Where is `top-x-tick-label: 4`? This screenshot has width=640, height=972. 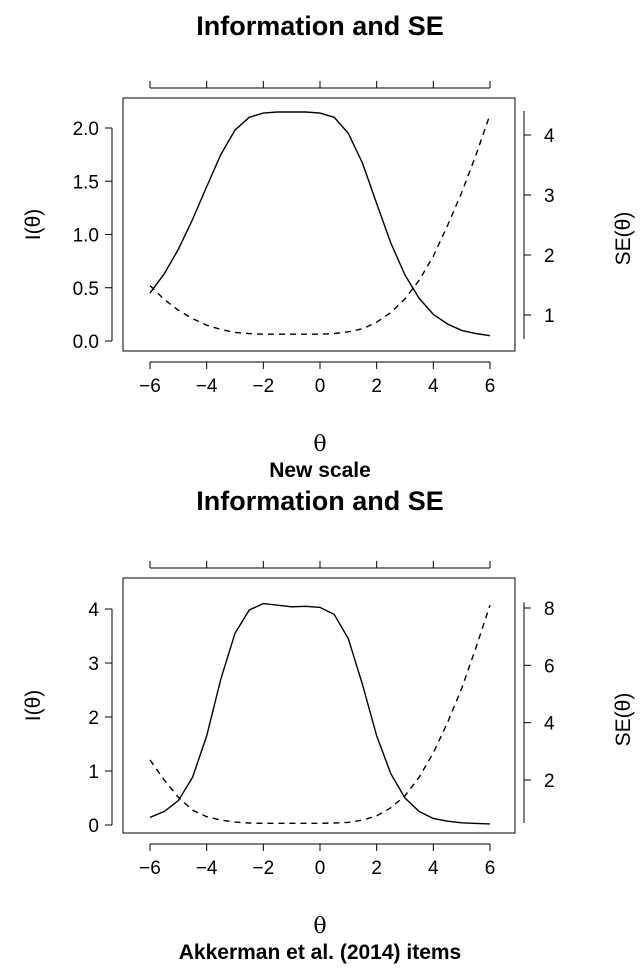
top-x-tick-label: 4 is located at coordinates (433, 386).